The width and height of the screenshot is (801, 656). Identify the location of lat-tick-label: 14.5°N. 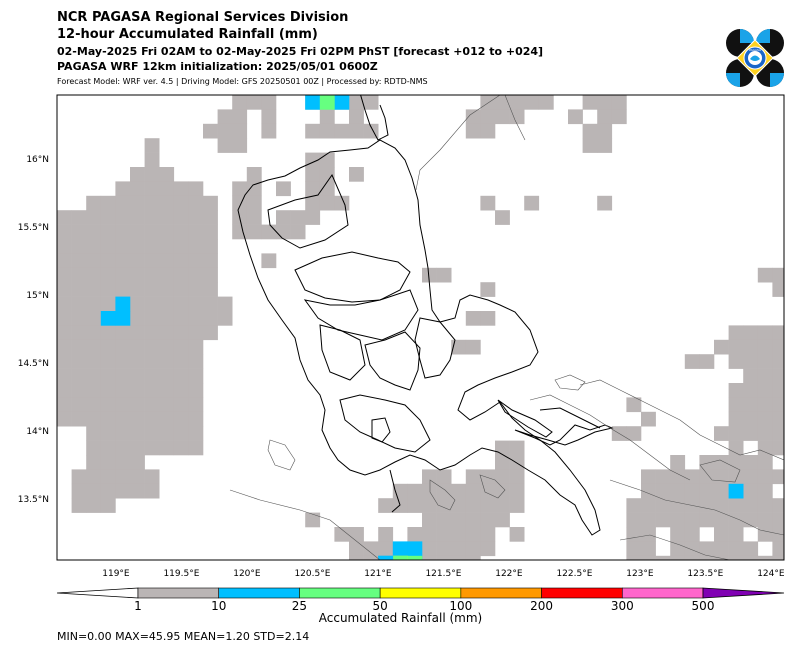
(33, 364).